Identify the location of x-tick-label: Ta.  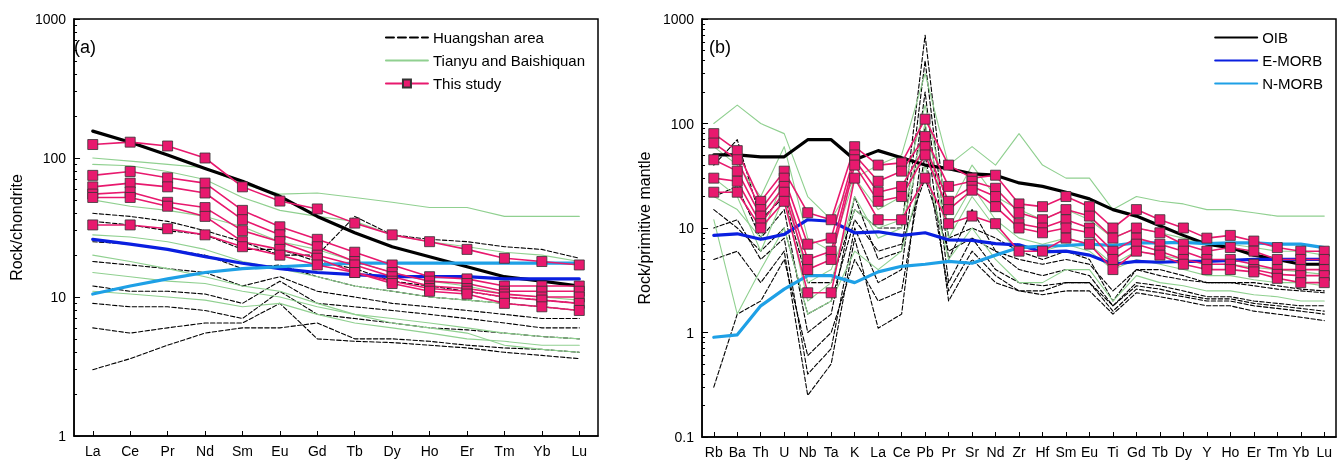
(831, 452).